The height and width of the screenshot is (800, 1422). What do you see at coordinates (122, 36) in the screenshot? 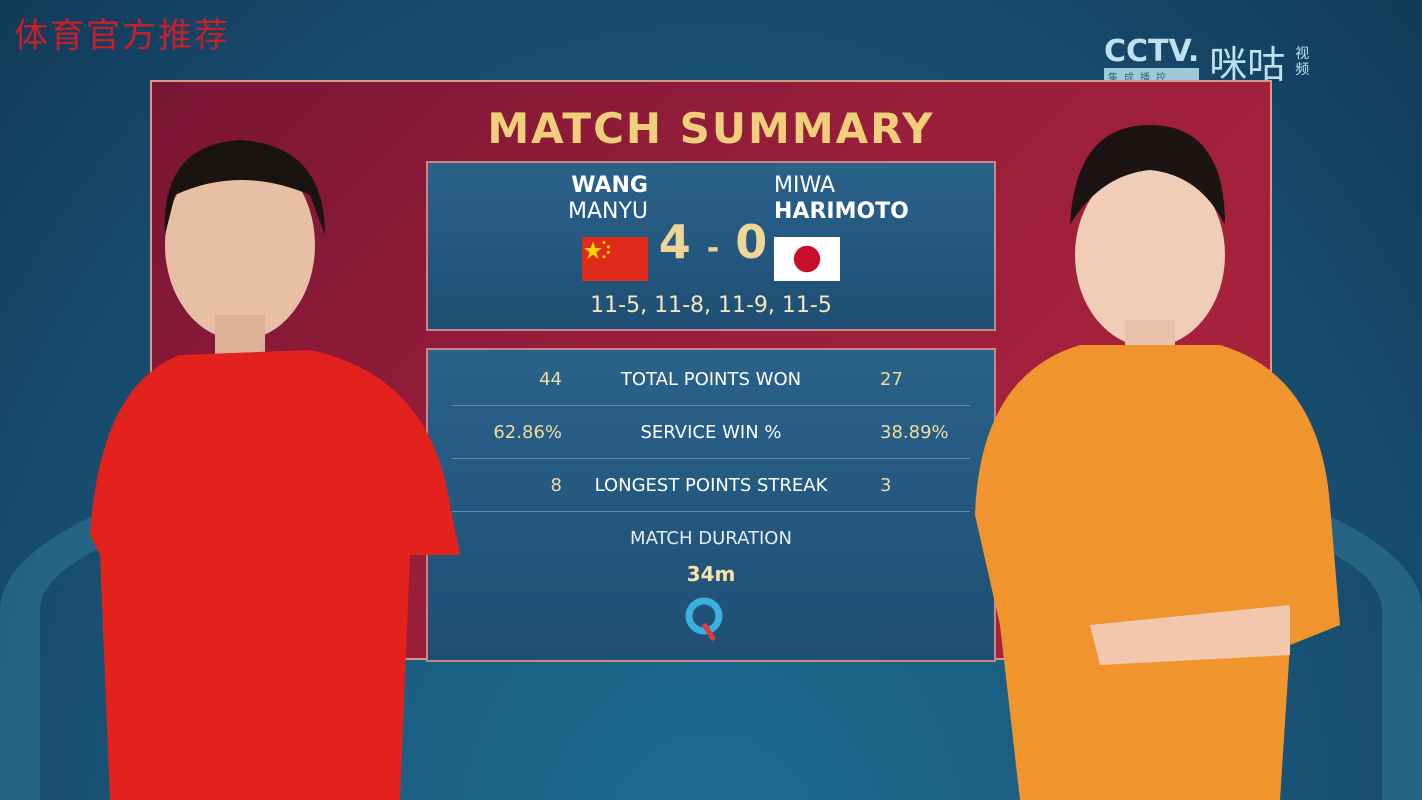
I see `watermark: 体育官方推荐` at bounding box center [122, 36].